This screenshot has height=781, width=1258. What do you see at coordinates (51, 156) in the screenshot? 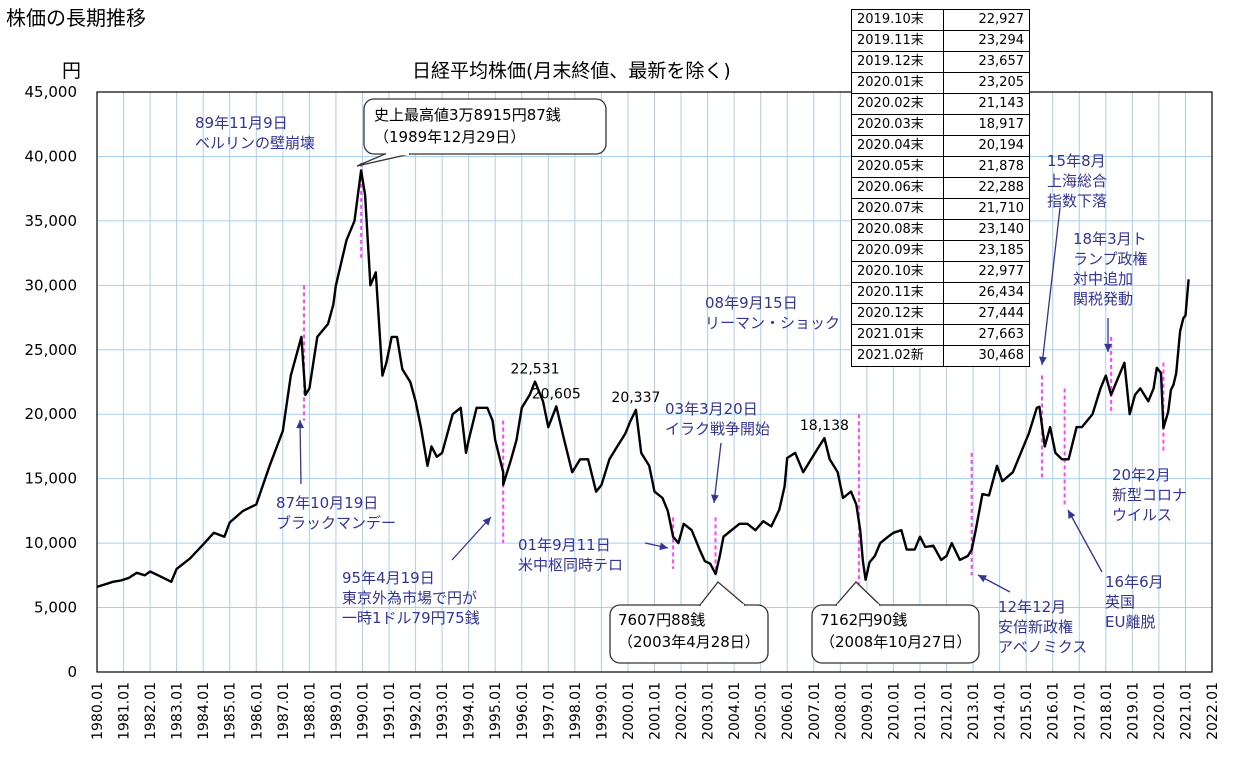
I see `y-tick-label: 40,000` at bounding box center [51, 156].